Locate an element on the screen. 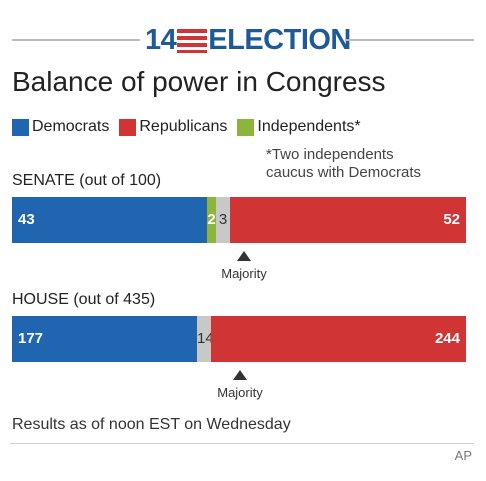 The height and width of the screenshot is (481, 486). flag-stripes-icon is located at coordinates (192, 41).